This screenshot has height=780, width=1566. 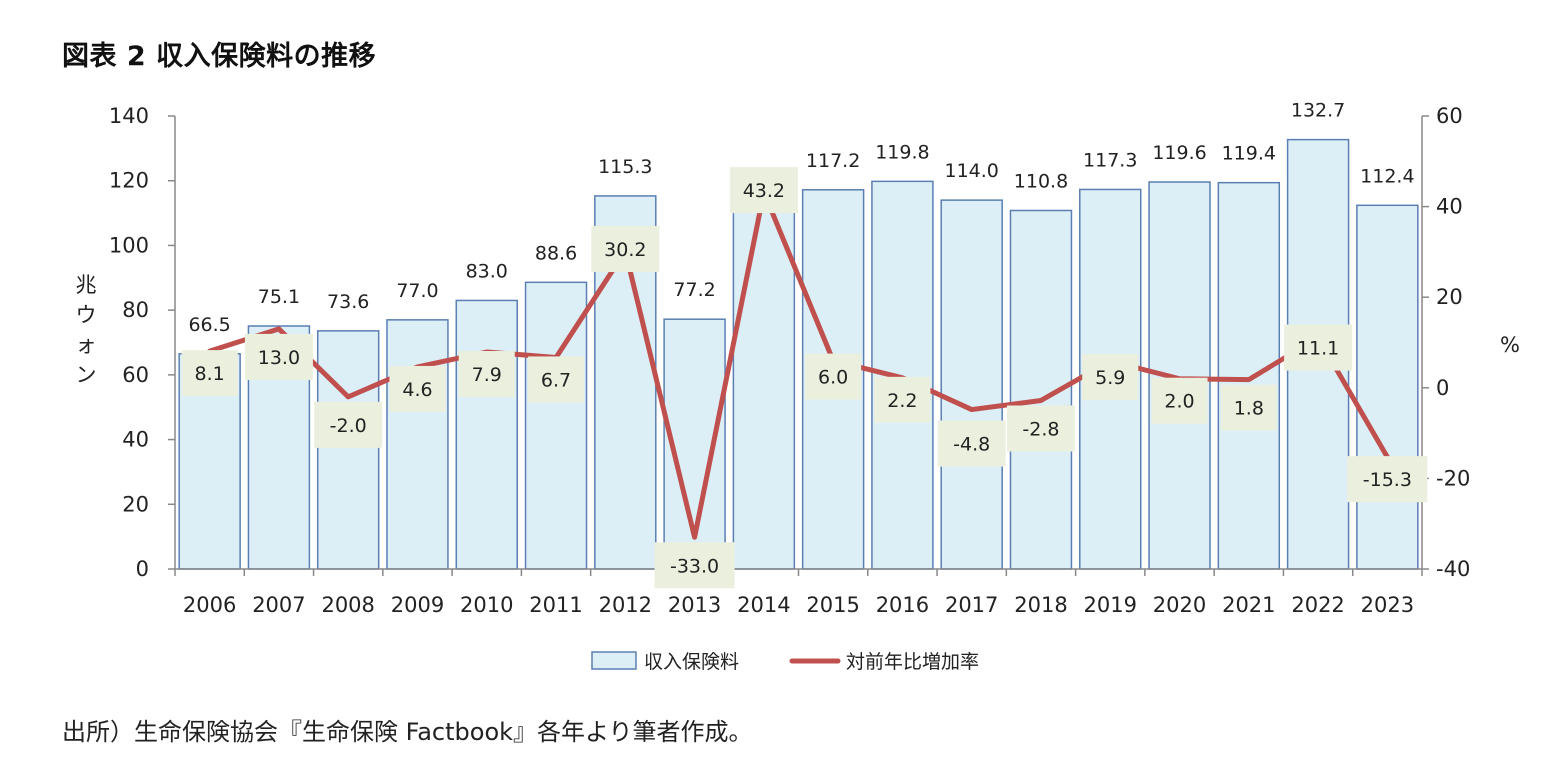 I want to click on left-tick-label: 0, so click(x=142, y=569).